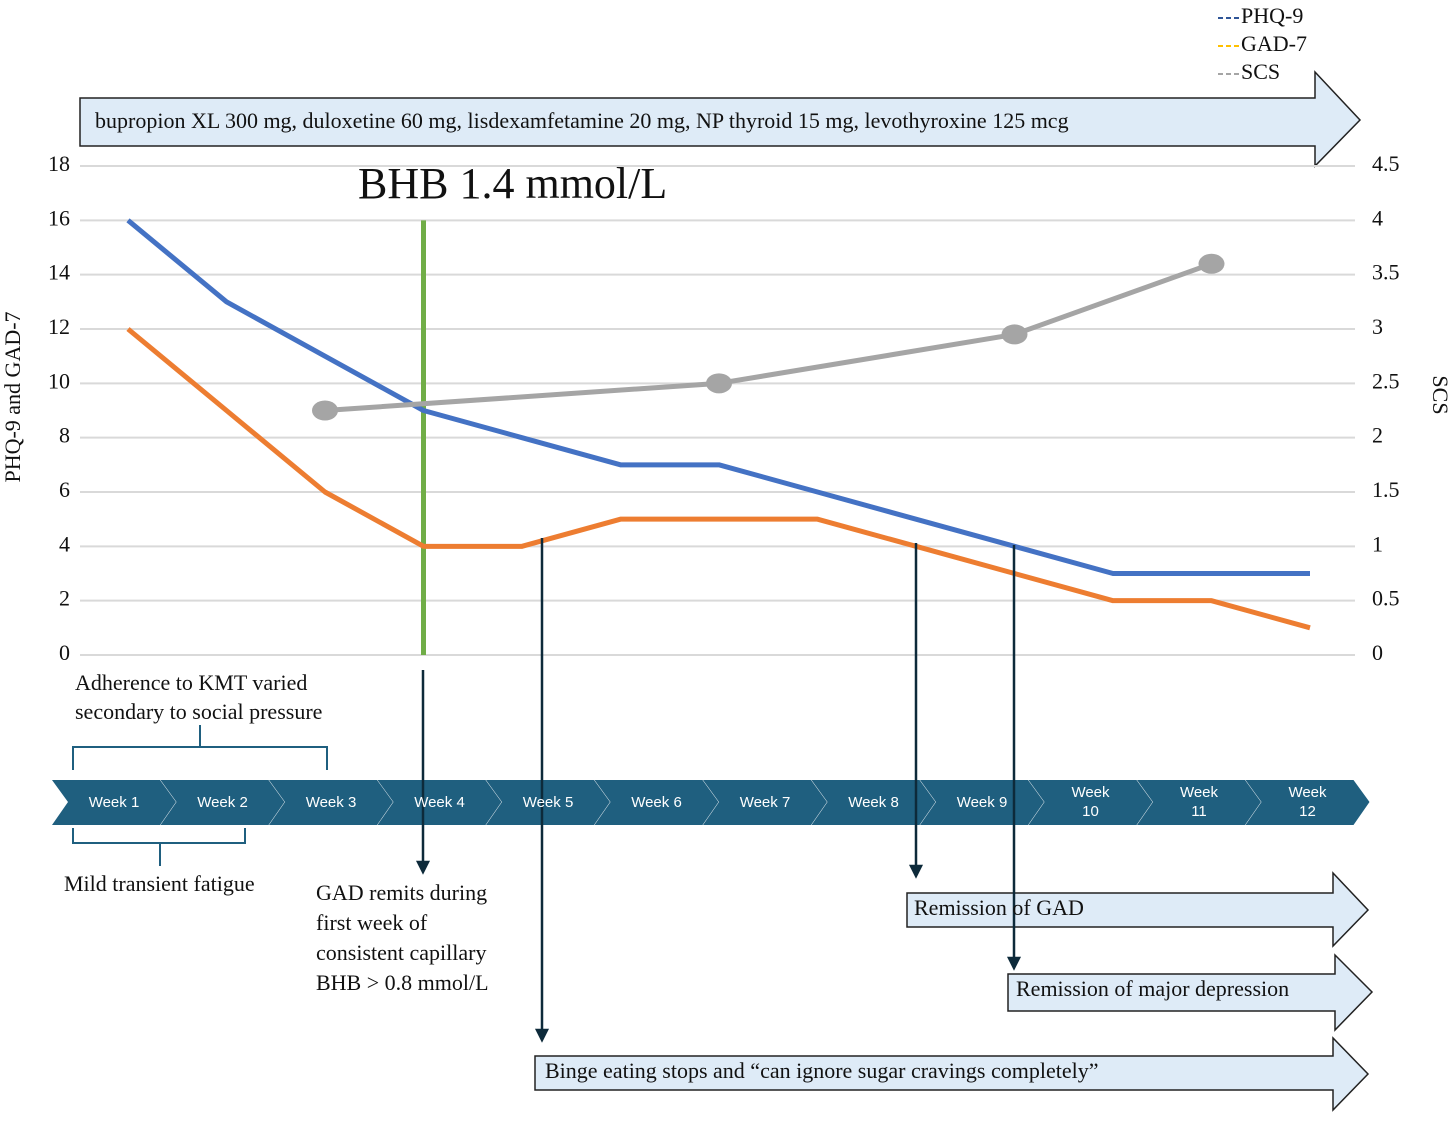  Describe the element at coordinates (159, 883) in the screenshot. I see `note: Mild transient fatigue` at that location.